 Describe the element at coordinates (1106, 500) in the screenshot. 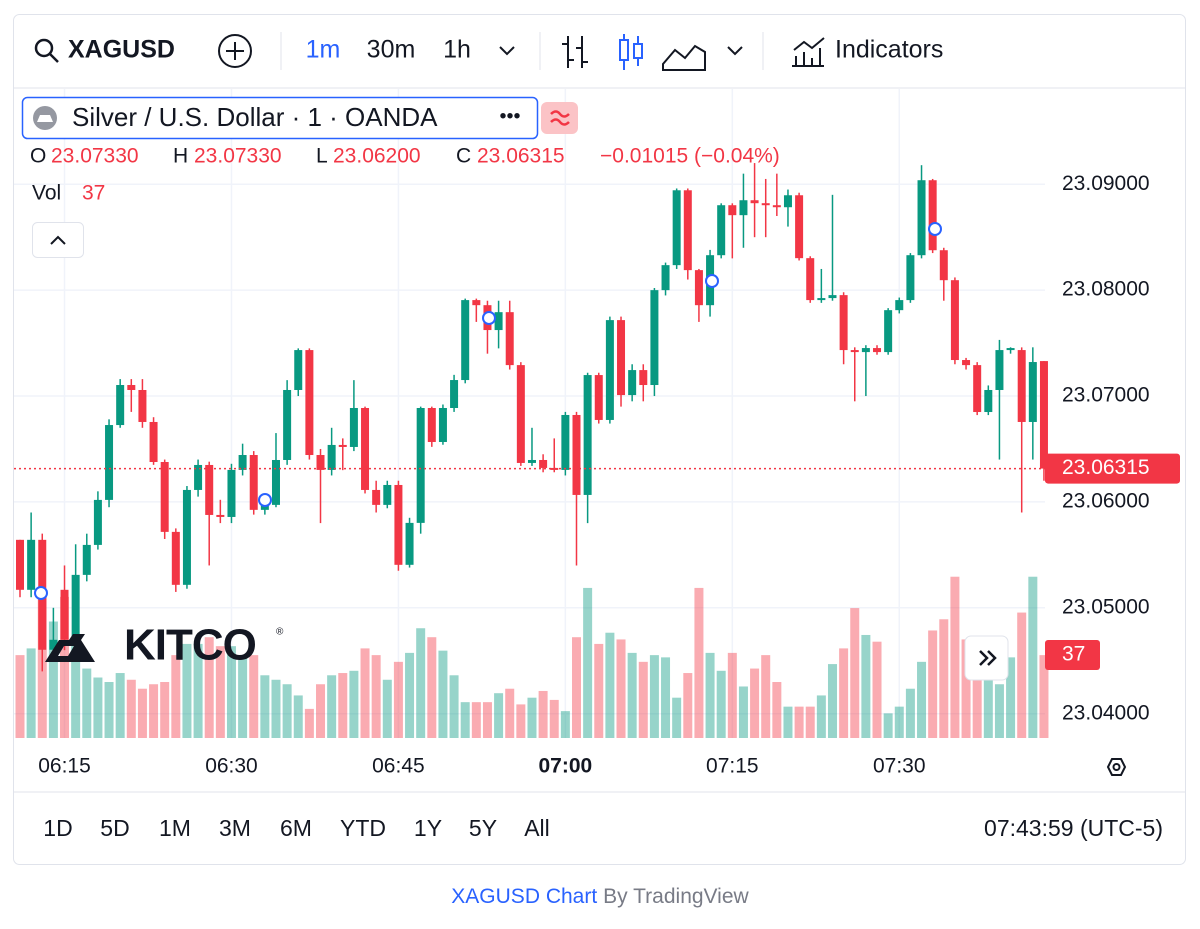

I see `y-tick-label: 23.06000` at that location.